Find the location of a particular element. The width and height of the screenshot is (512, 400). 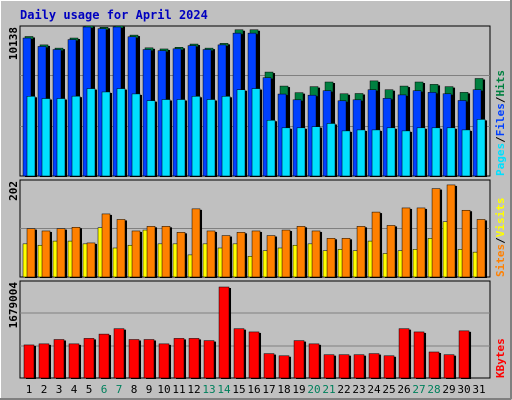

legend-kbytes: KBytes is located at coordinates (500, 358).